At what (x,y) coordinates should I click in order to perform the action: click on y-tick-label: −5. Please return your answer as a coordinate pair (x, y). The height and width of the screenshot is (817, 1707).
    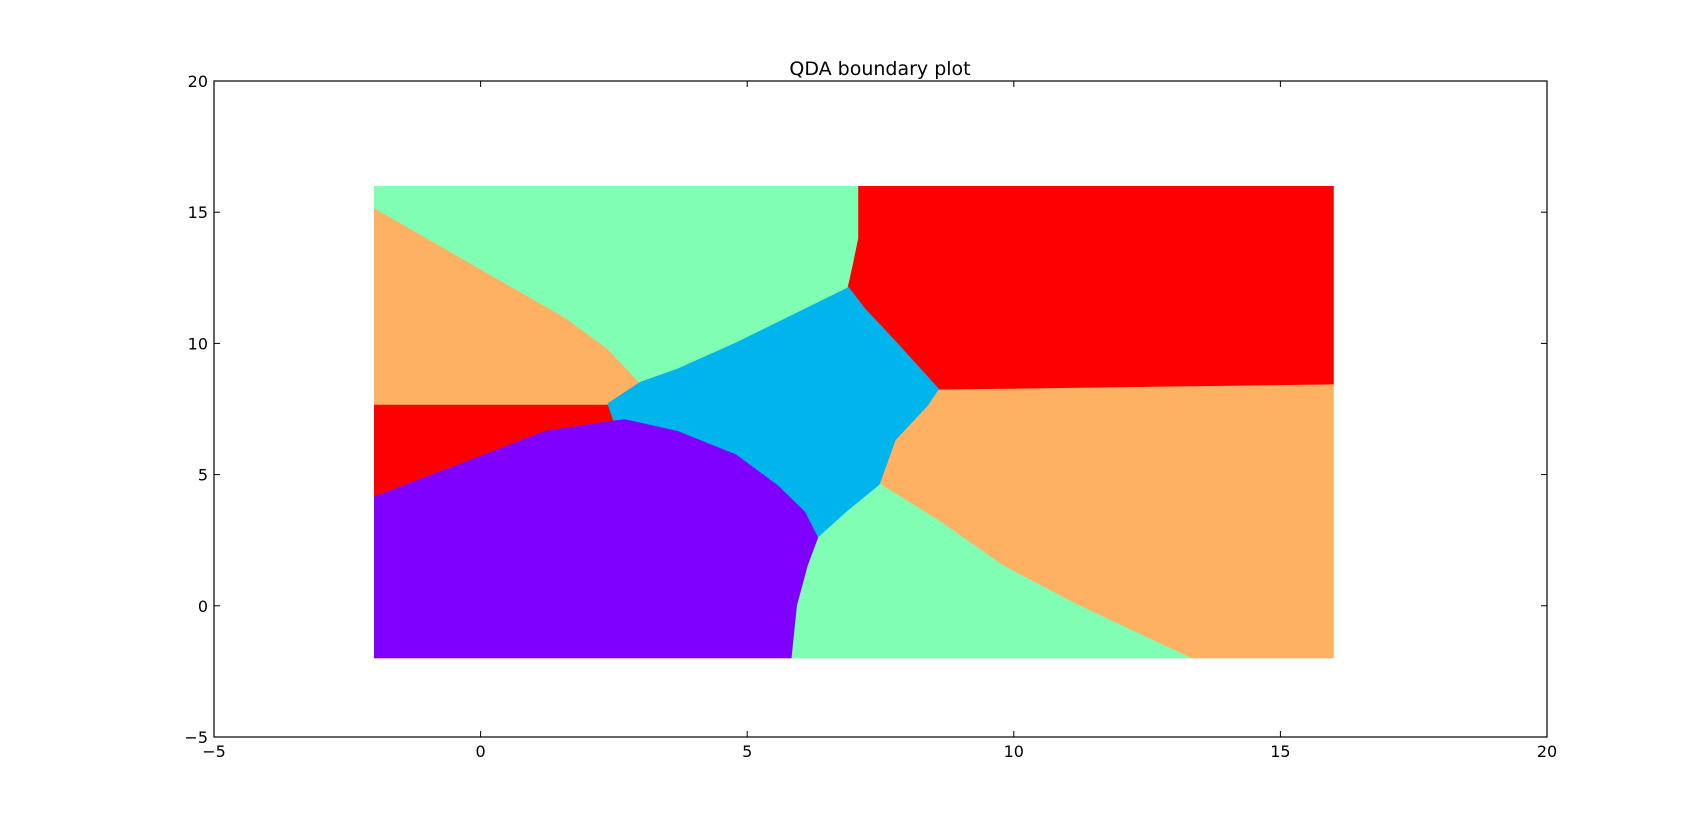
    Looking at the image, I should click on (196, 737).